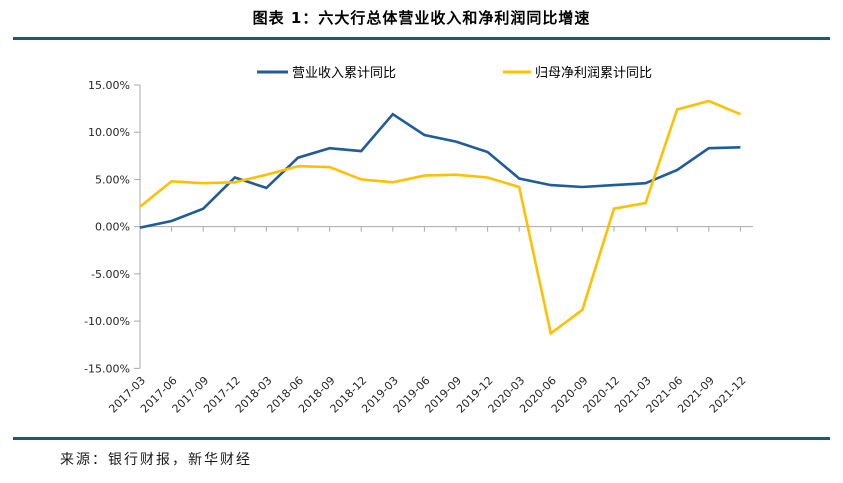  Describe the element at coordinates (112, 179) in the screenshot. I see `y-axis-tick-label: 5.00%` at that location.